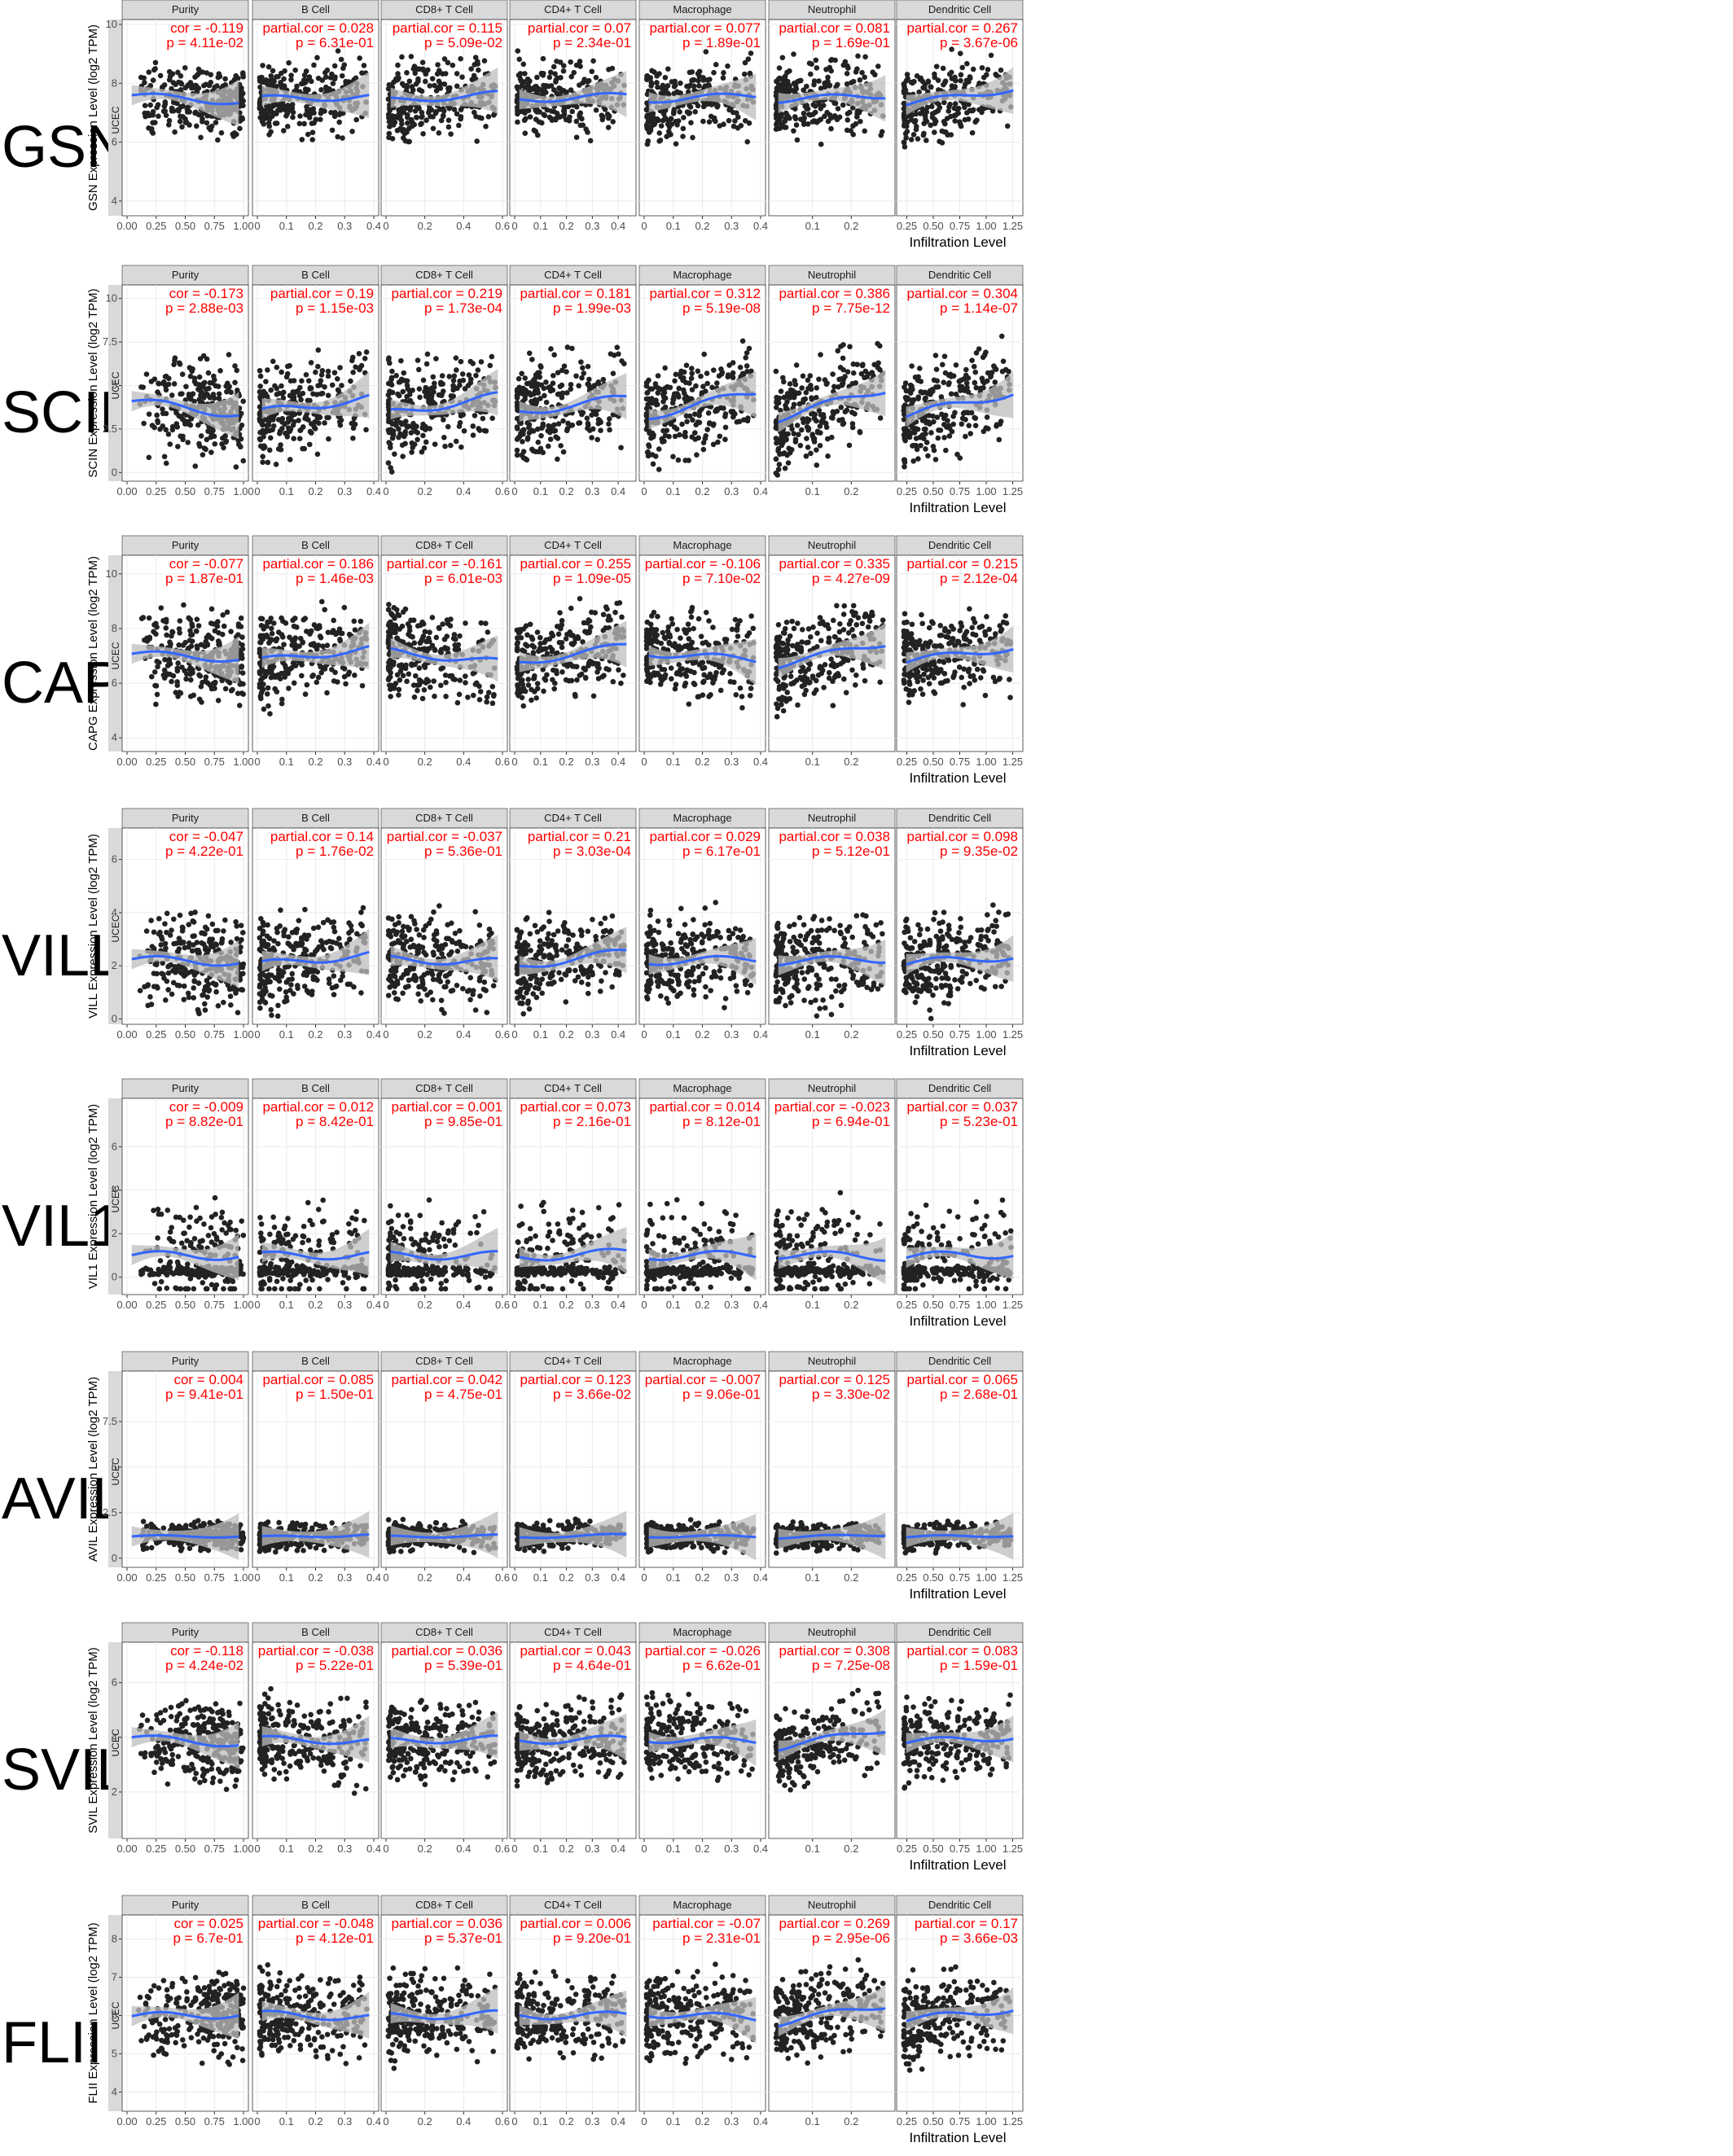  Describe the element at coordinates (206, 564) in the screenshot. I see `correlation-label: cor = -0.077` at that location.